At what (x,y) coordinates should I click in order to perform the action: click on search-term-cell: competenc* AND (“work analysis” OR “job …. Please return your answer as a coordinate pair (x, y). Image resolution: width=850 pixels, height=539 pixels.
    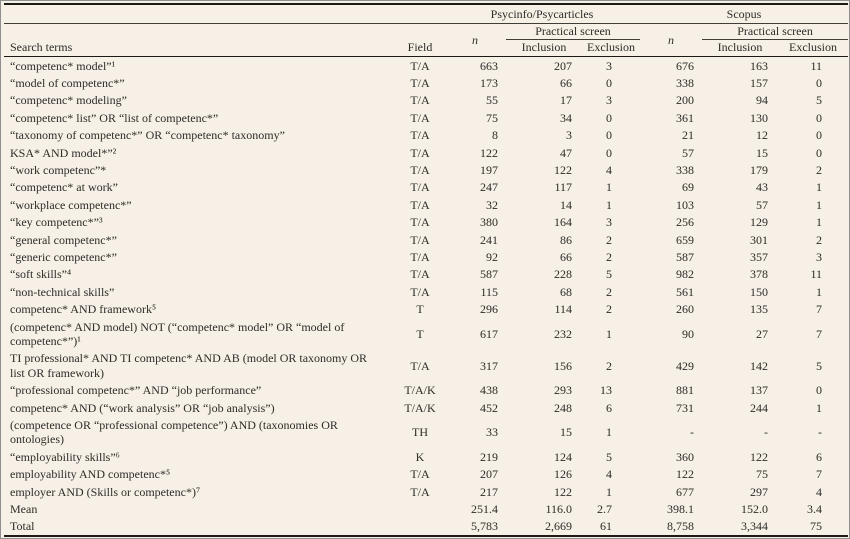
    Looking at the image, I should click on (142, 407).